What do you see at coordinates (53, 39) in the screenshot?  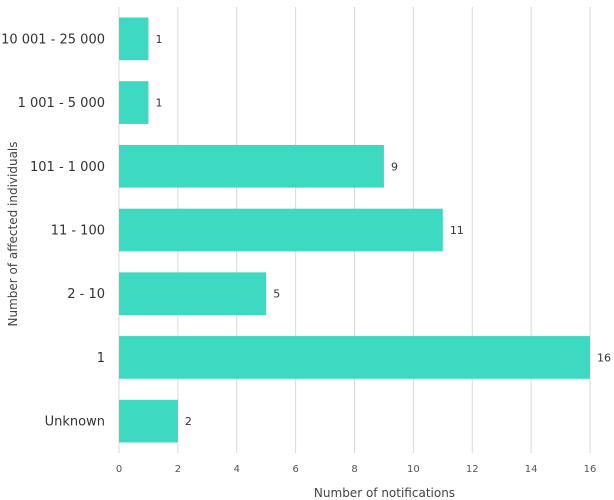 I see `category-label: 10 001 - 25 000` at bounding box center [53, 39].